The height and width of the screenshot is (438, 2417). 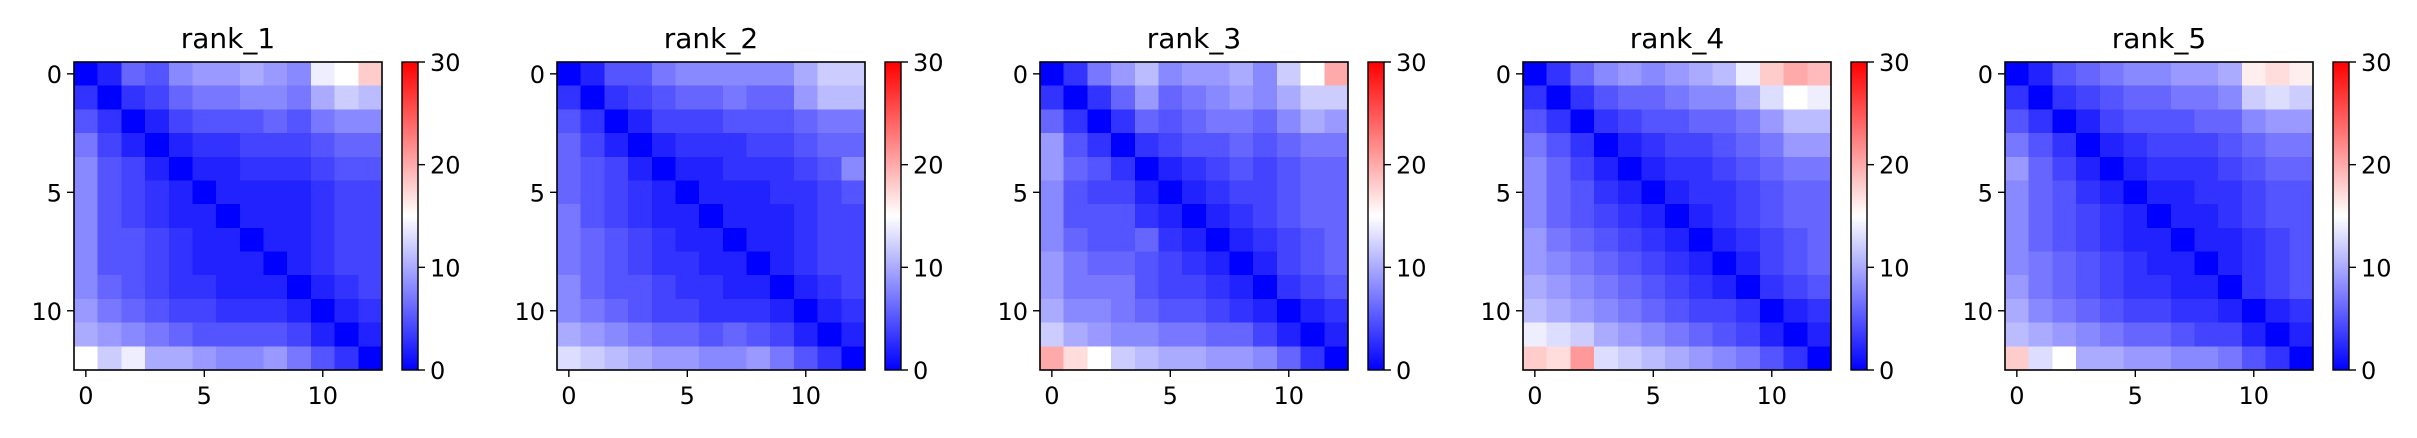 I want to click on x-tick-label: 5, so click(x=1170, y=396).